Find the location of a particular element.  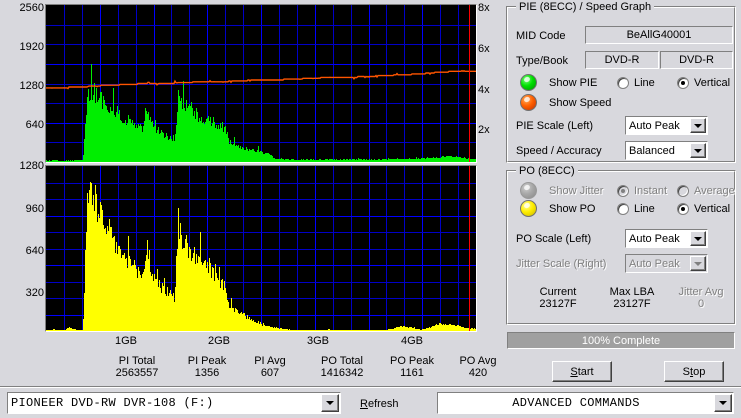

pie-line-radio is located at coordinates (623, 83).